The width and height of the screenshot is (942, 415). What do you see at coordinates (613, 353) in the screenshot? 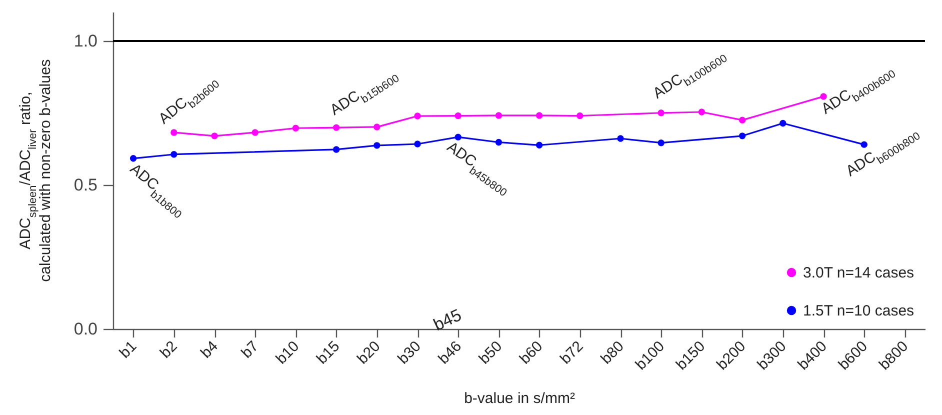
I see `x-tick-label: b80` at bounding box center [613, 353].